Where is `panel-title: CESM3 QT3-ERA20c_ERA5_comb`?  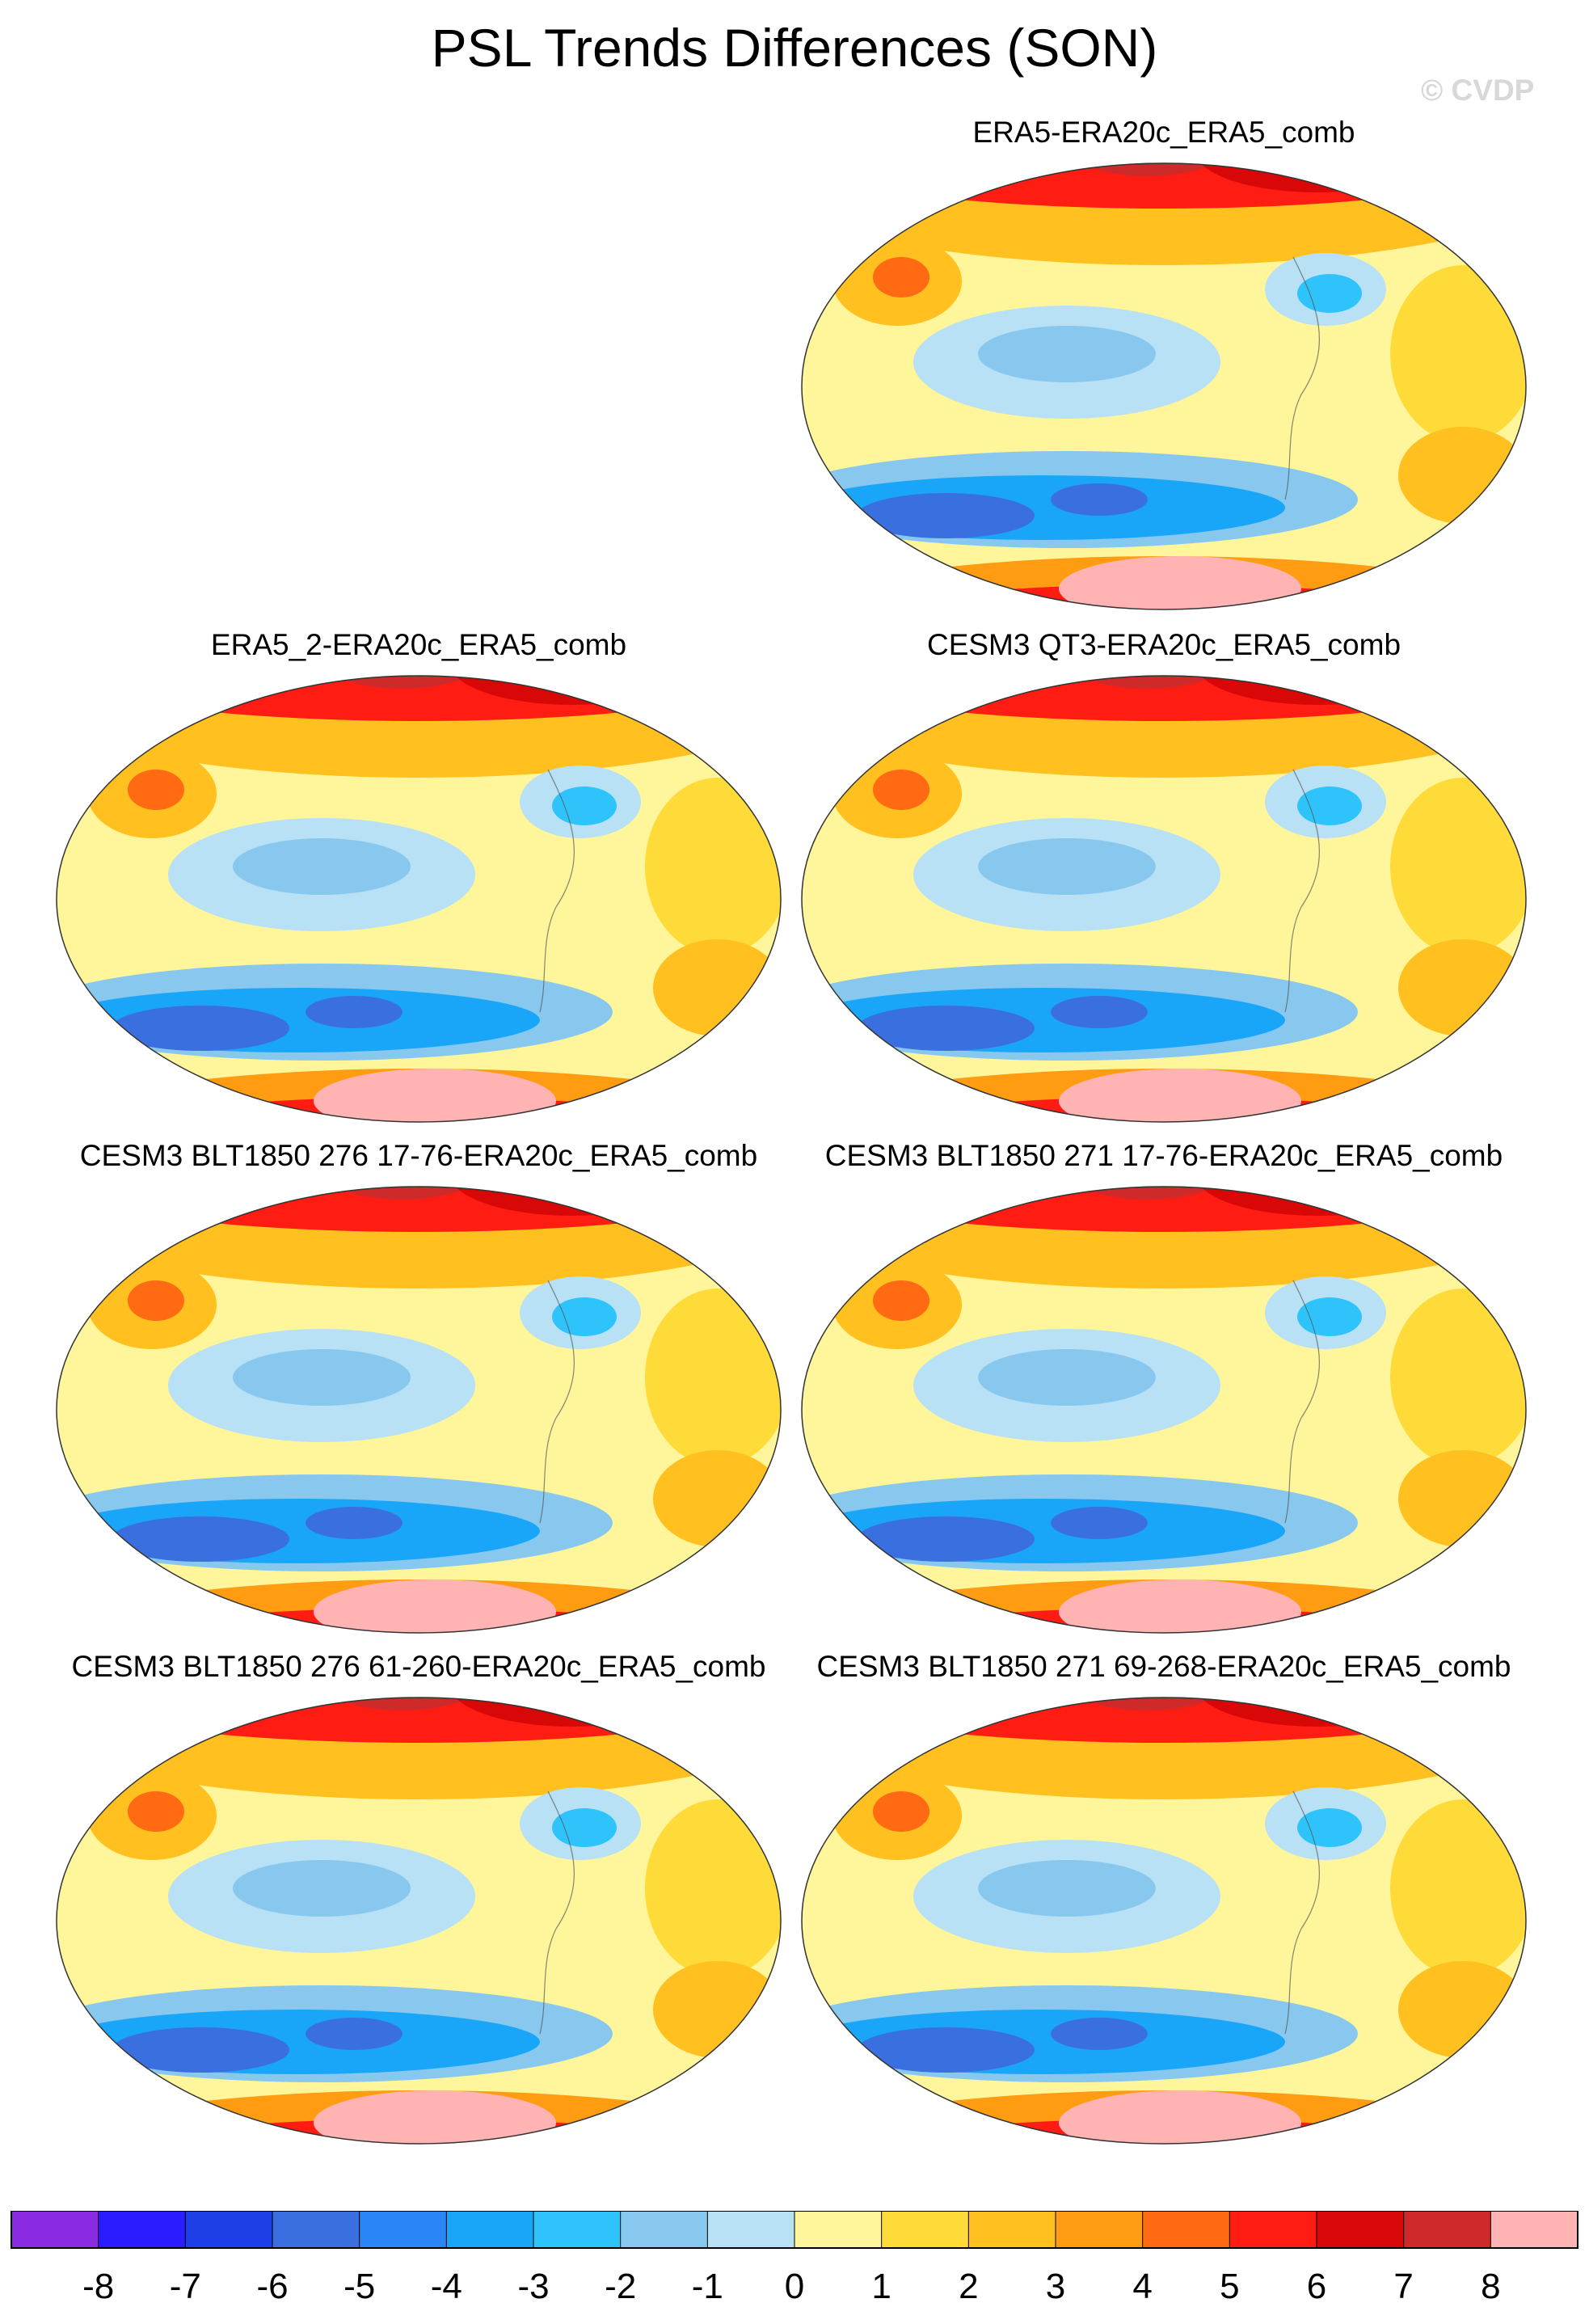 panel-title: CESM3 QT3-ERA20c_ERA5_comb is located at coordinates (1163, 644).